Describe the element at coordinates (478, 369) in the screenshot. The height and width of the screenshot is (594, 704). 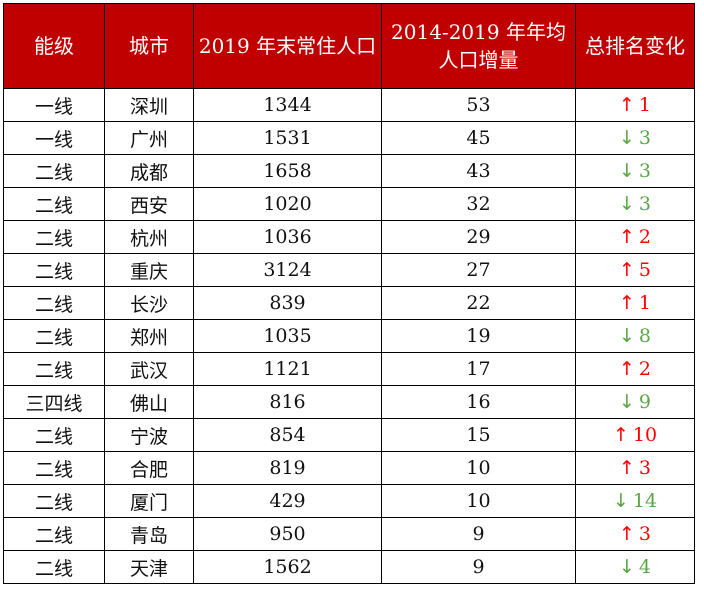
I see `increase-cell: 17` at that location.